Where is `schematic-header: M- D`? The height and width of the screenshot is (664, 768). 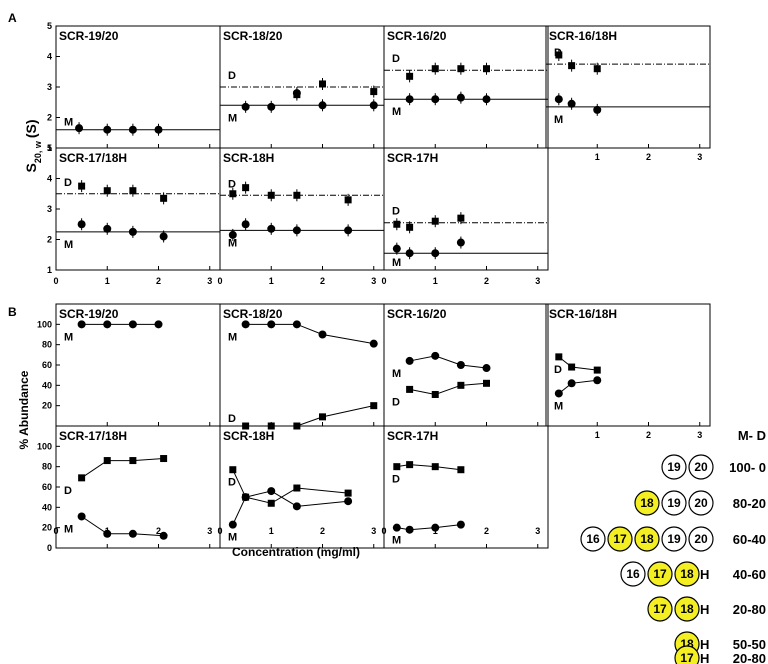 schematic-header: M- D is located at coordinates (752, 435).